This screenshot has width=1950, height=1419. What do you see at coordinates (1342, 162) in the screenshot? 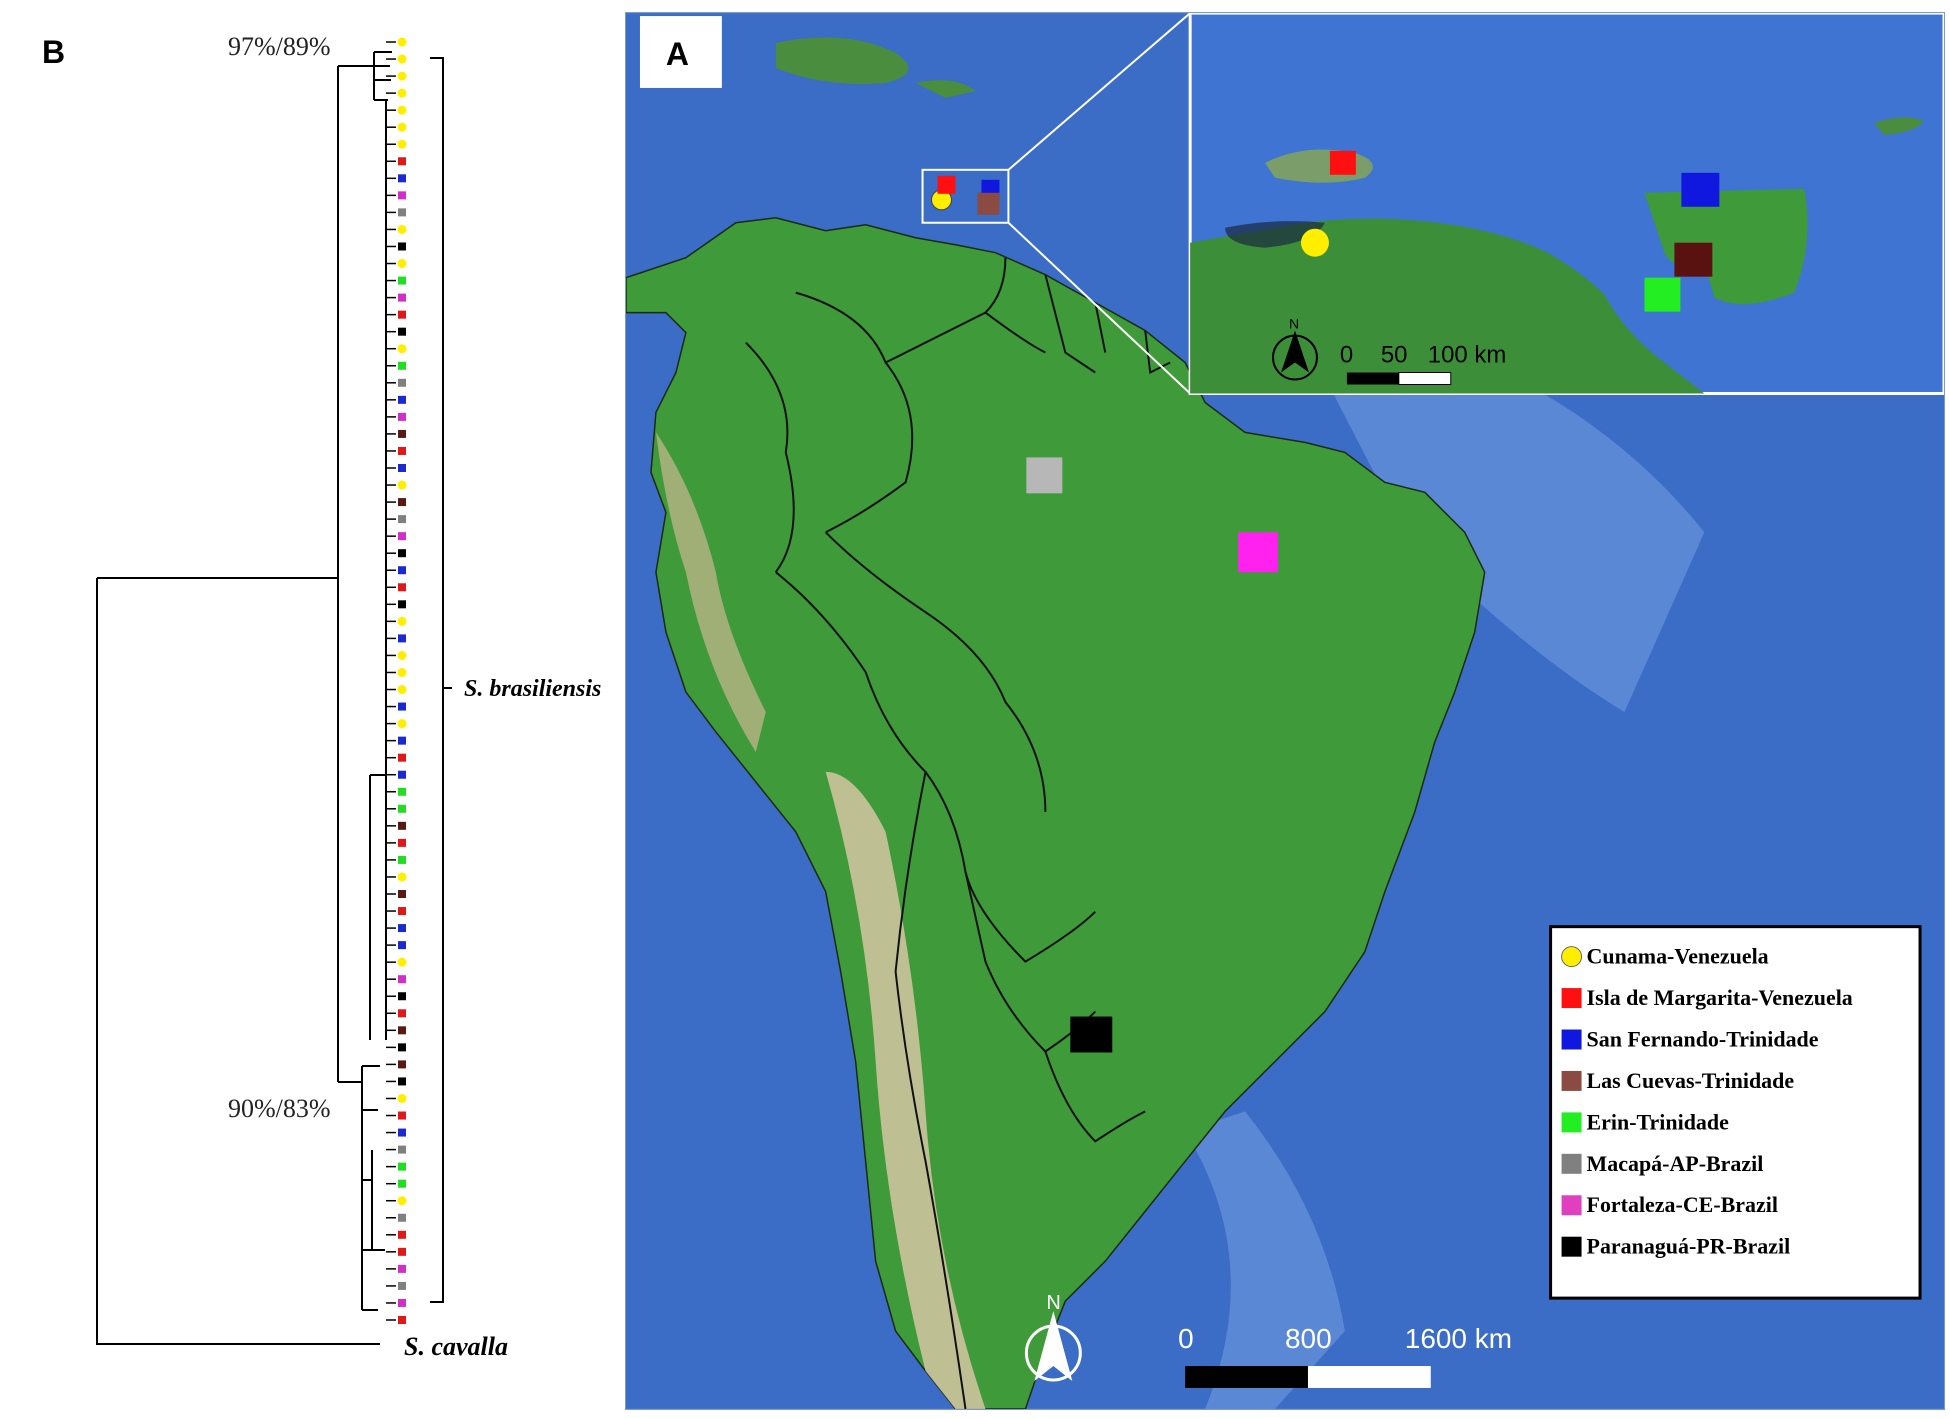
I see `inset-marker-isla-margarita` at bounding box center [1342, 162].